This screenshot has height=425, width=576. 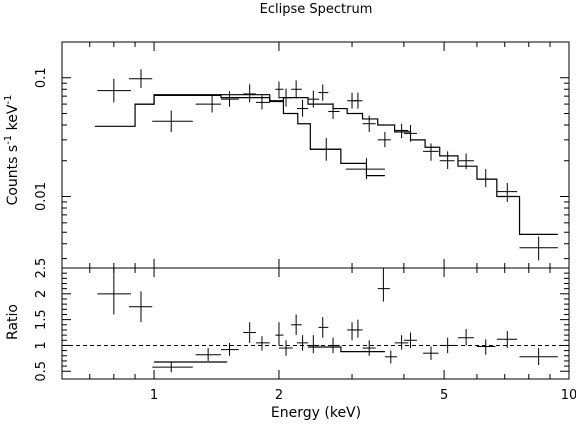 I want to click on y-tick-label: 2, so click(x=41, y=294).